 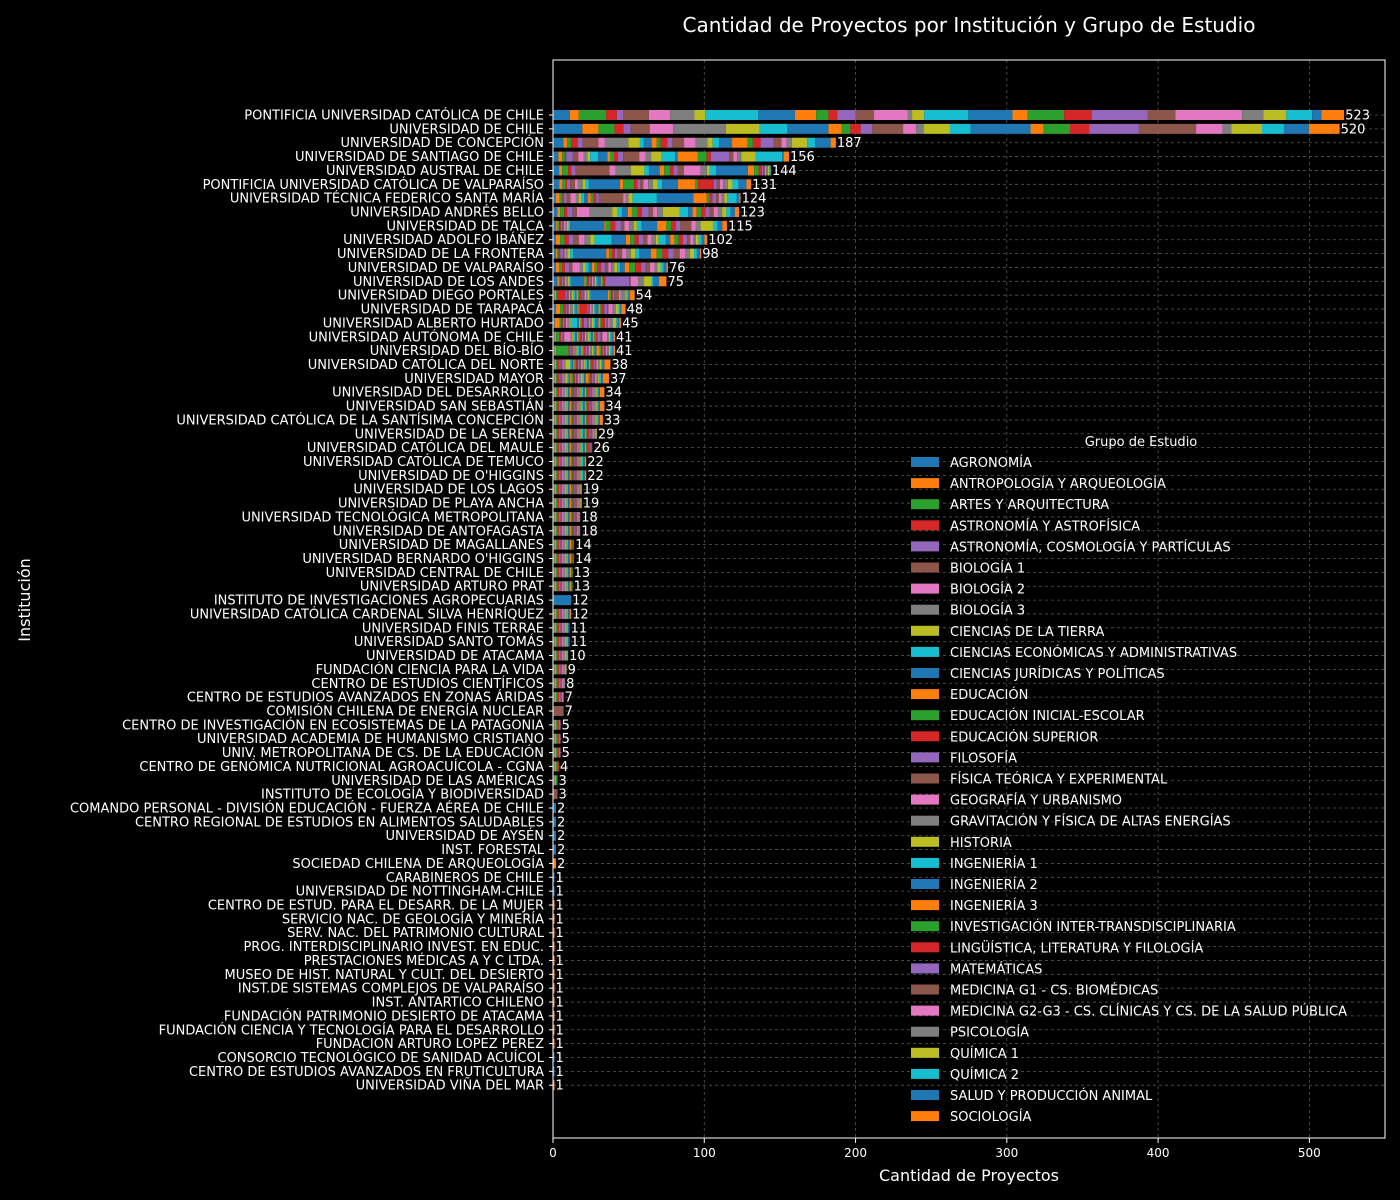 I want to click on y-tick-label: FUNDACIÓN PATRIMONIO DESIERTO DE ATACAMA, so click(x=384, y=1016).